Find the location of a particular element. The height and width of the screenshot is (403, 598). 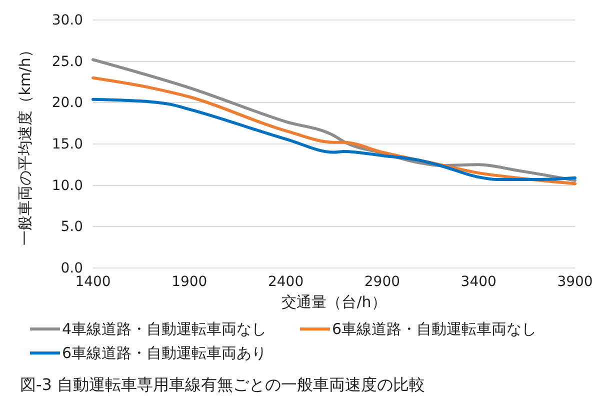

text: 図-3 自動運転車専用車線有無ごとの一般車両速度の比較 is located at coordinates (223, 384).